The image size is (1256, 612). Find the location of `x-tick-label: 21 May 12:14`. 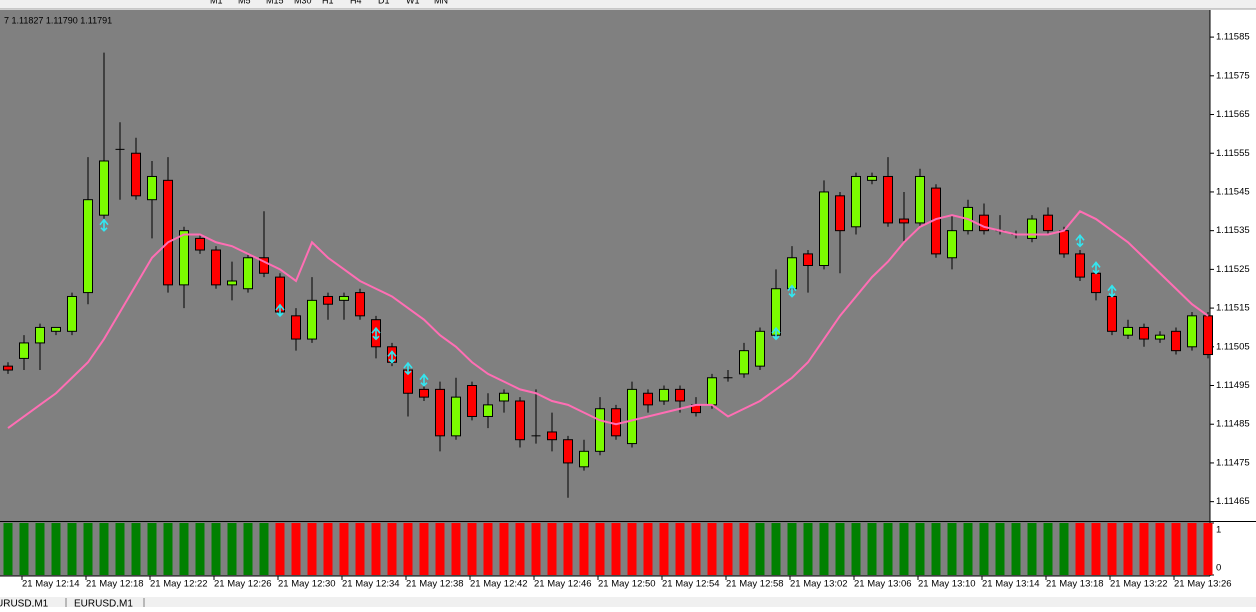

x-tick-label: 21 May 12:14 is located at coordinates (51, 584).